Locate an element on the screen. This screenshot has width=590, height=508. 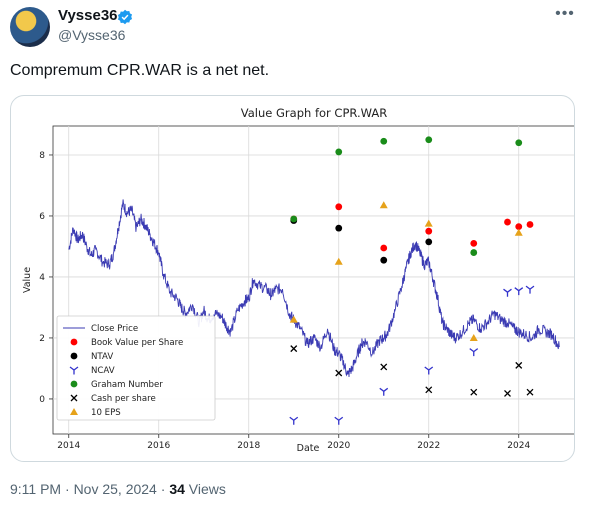
y-axis-label: Value is located at coordinates (27, 280).